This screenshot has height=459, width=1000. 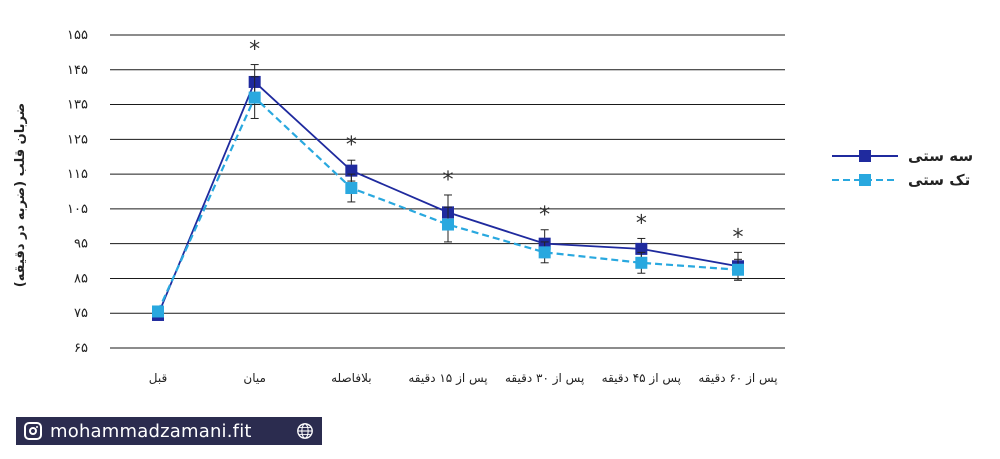 What do you see at coordinates (447, 378) in the screenshot?
I see `x-tick-label: پس از ۱۵ دقیقه` at bounding box center [447, 378].